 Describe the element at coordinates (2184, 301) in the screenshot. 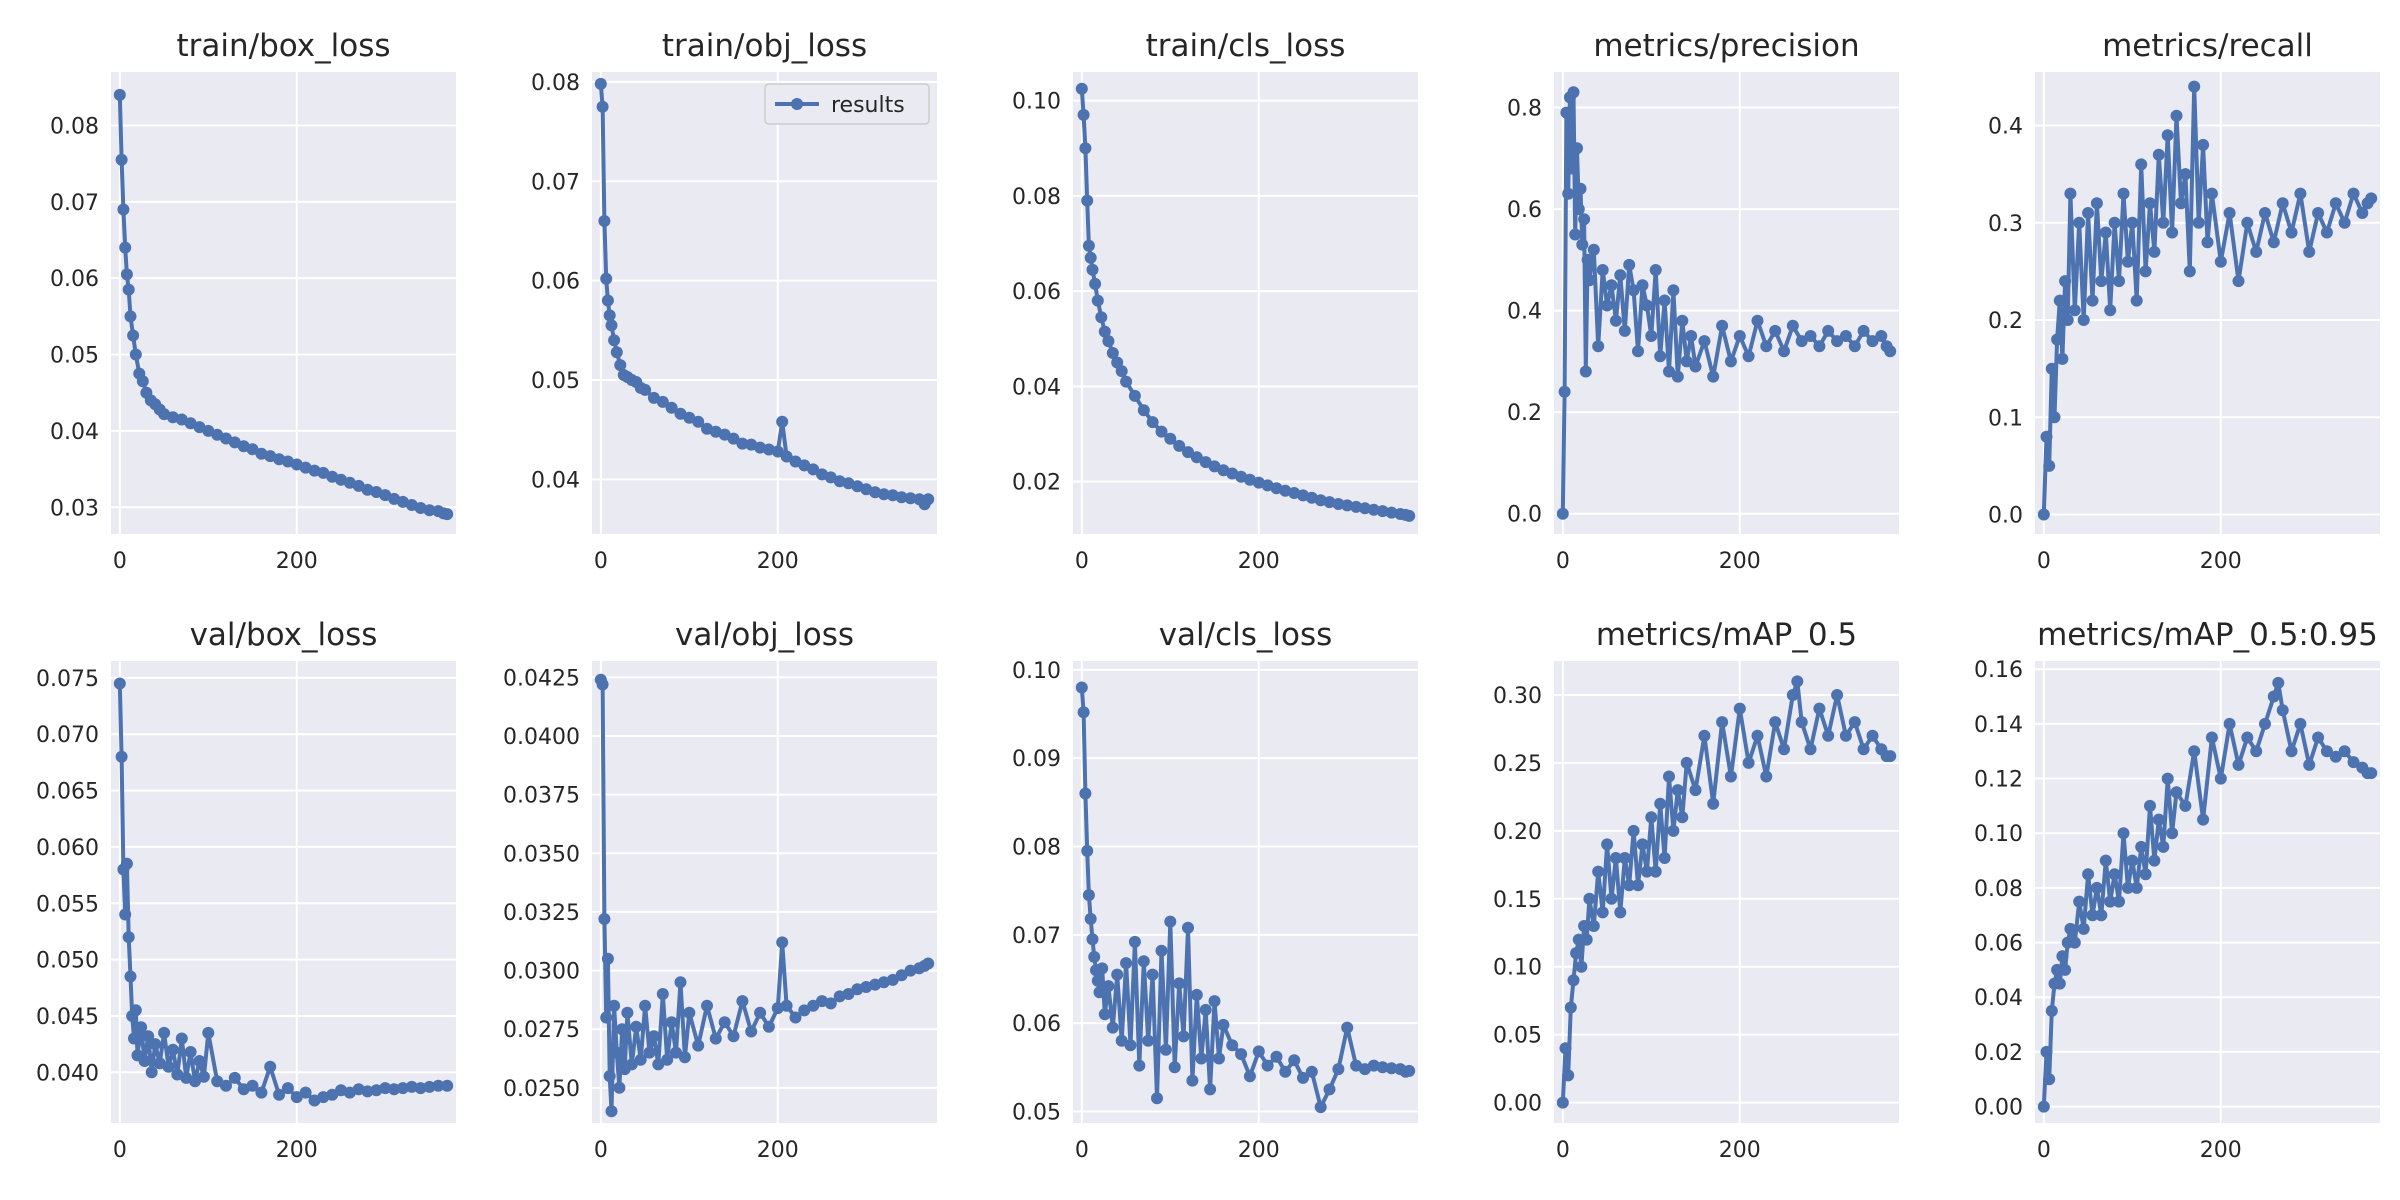

I see `subplot-5: 0 200 0.0 0.1 0.2 0.3 0.4 metrics/recall` at that location.